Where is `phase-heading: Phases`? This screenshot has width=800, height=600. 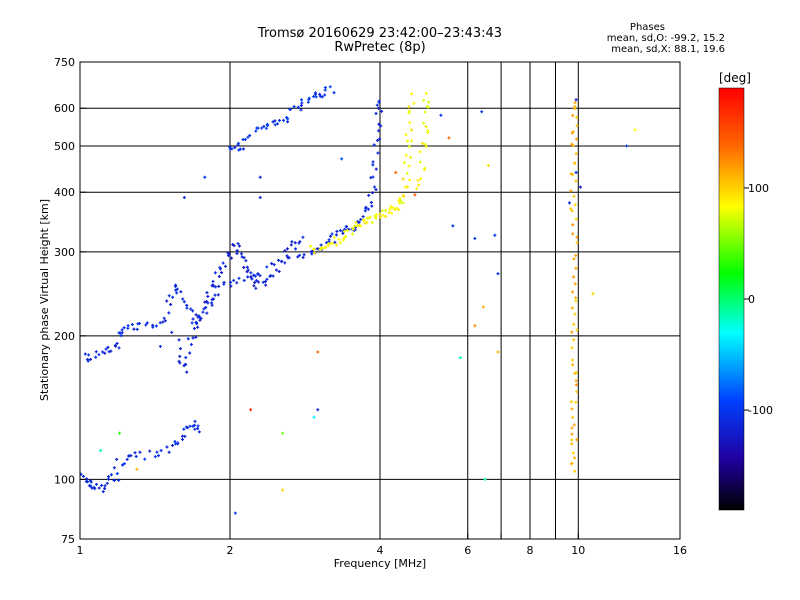
phase-heading: Phases is located at coordinates (647, 27).